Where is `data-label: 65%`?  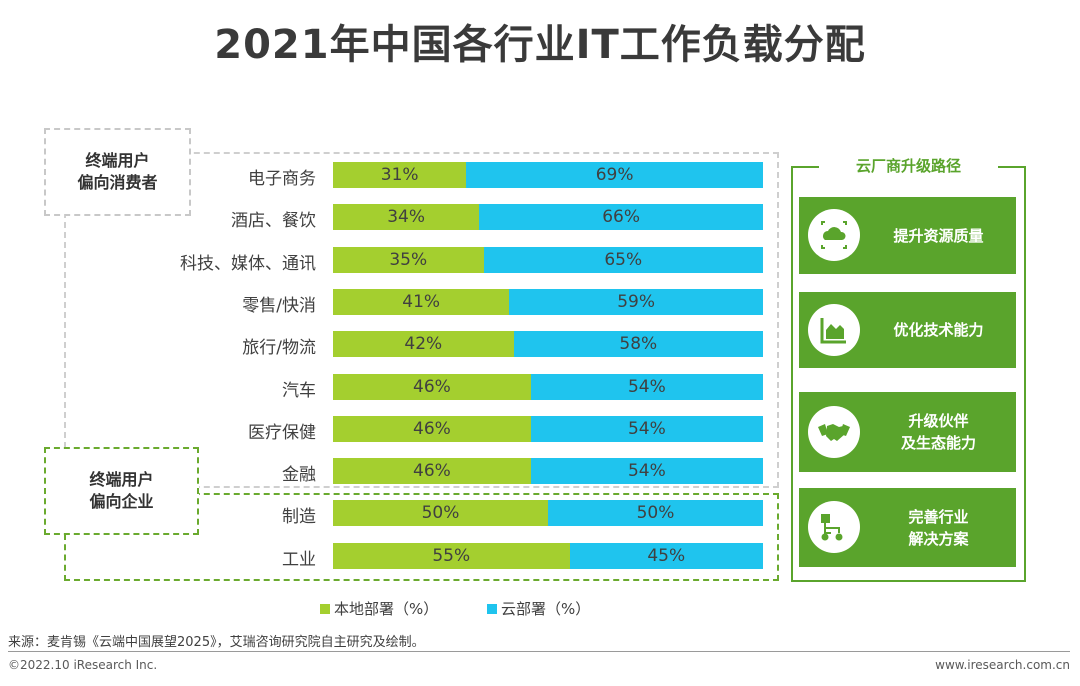 data-label: 65% is located at coordinates (623, 260).